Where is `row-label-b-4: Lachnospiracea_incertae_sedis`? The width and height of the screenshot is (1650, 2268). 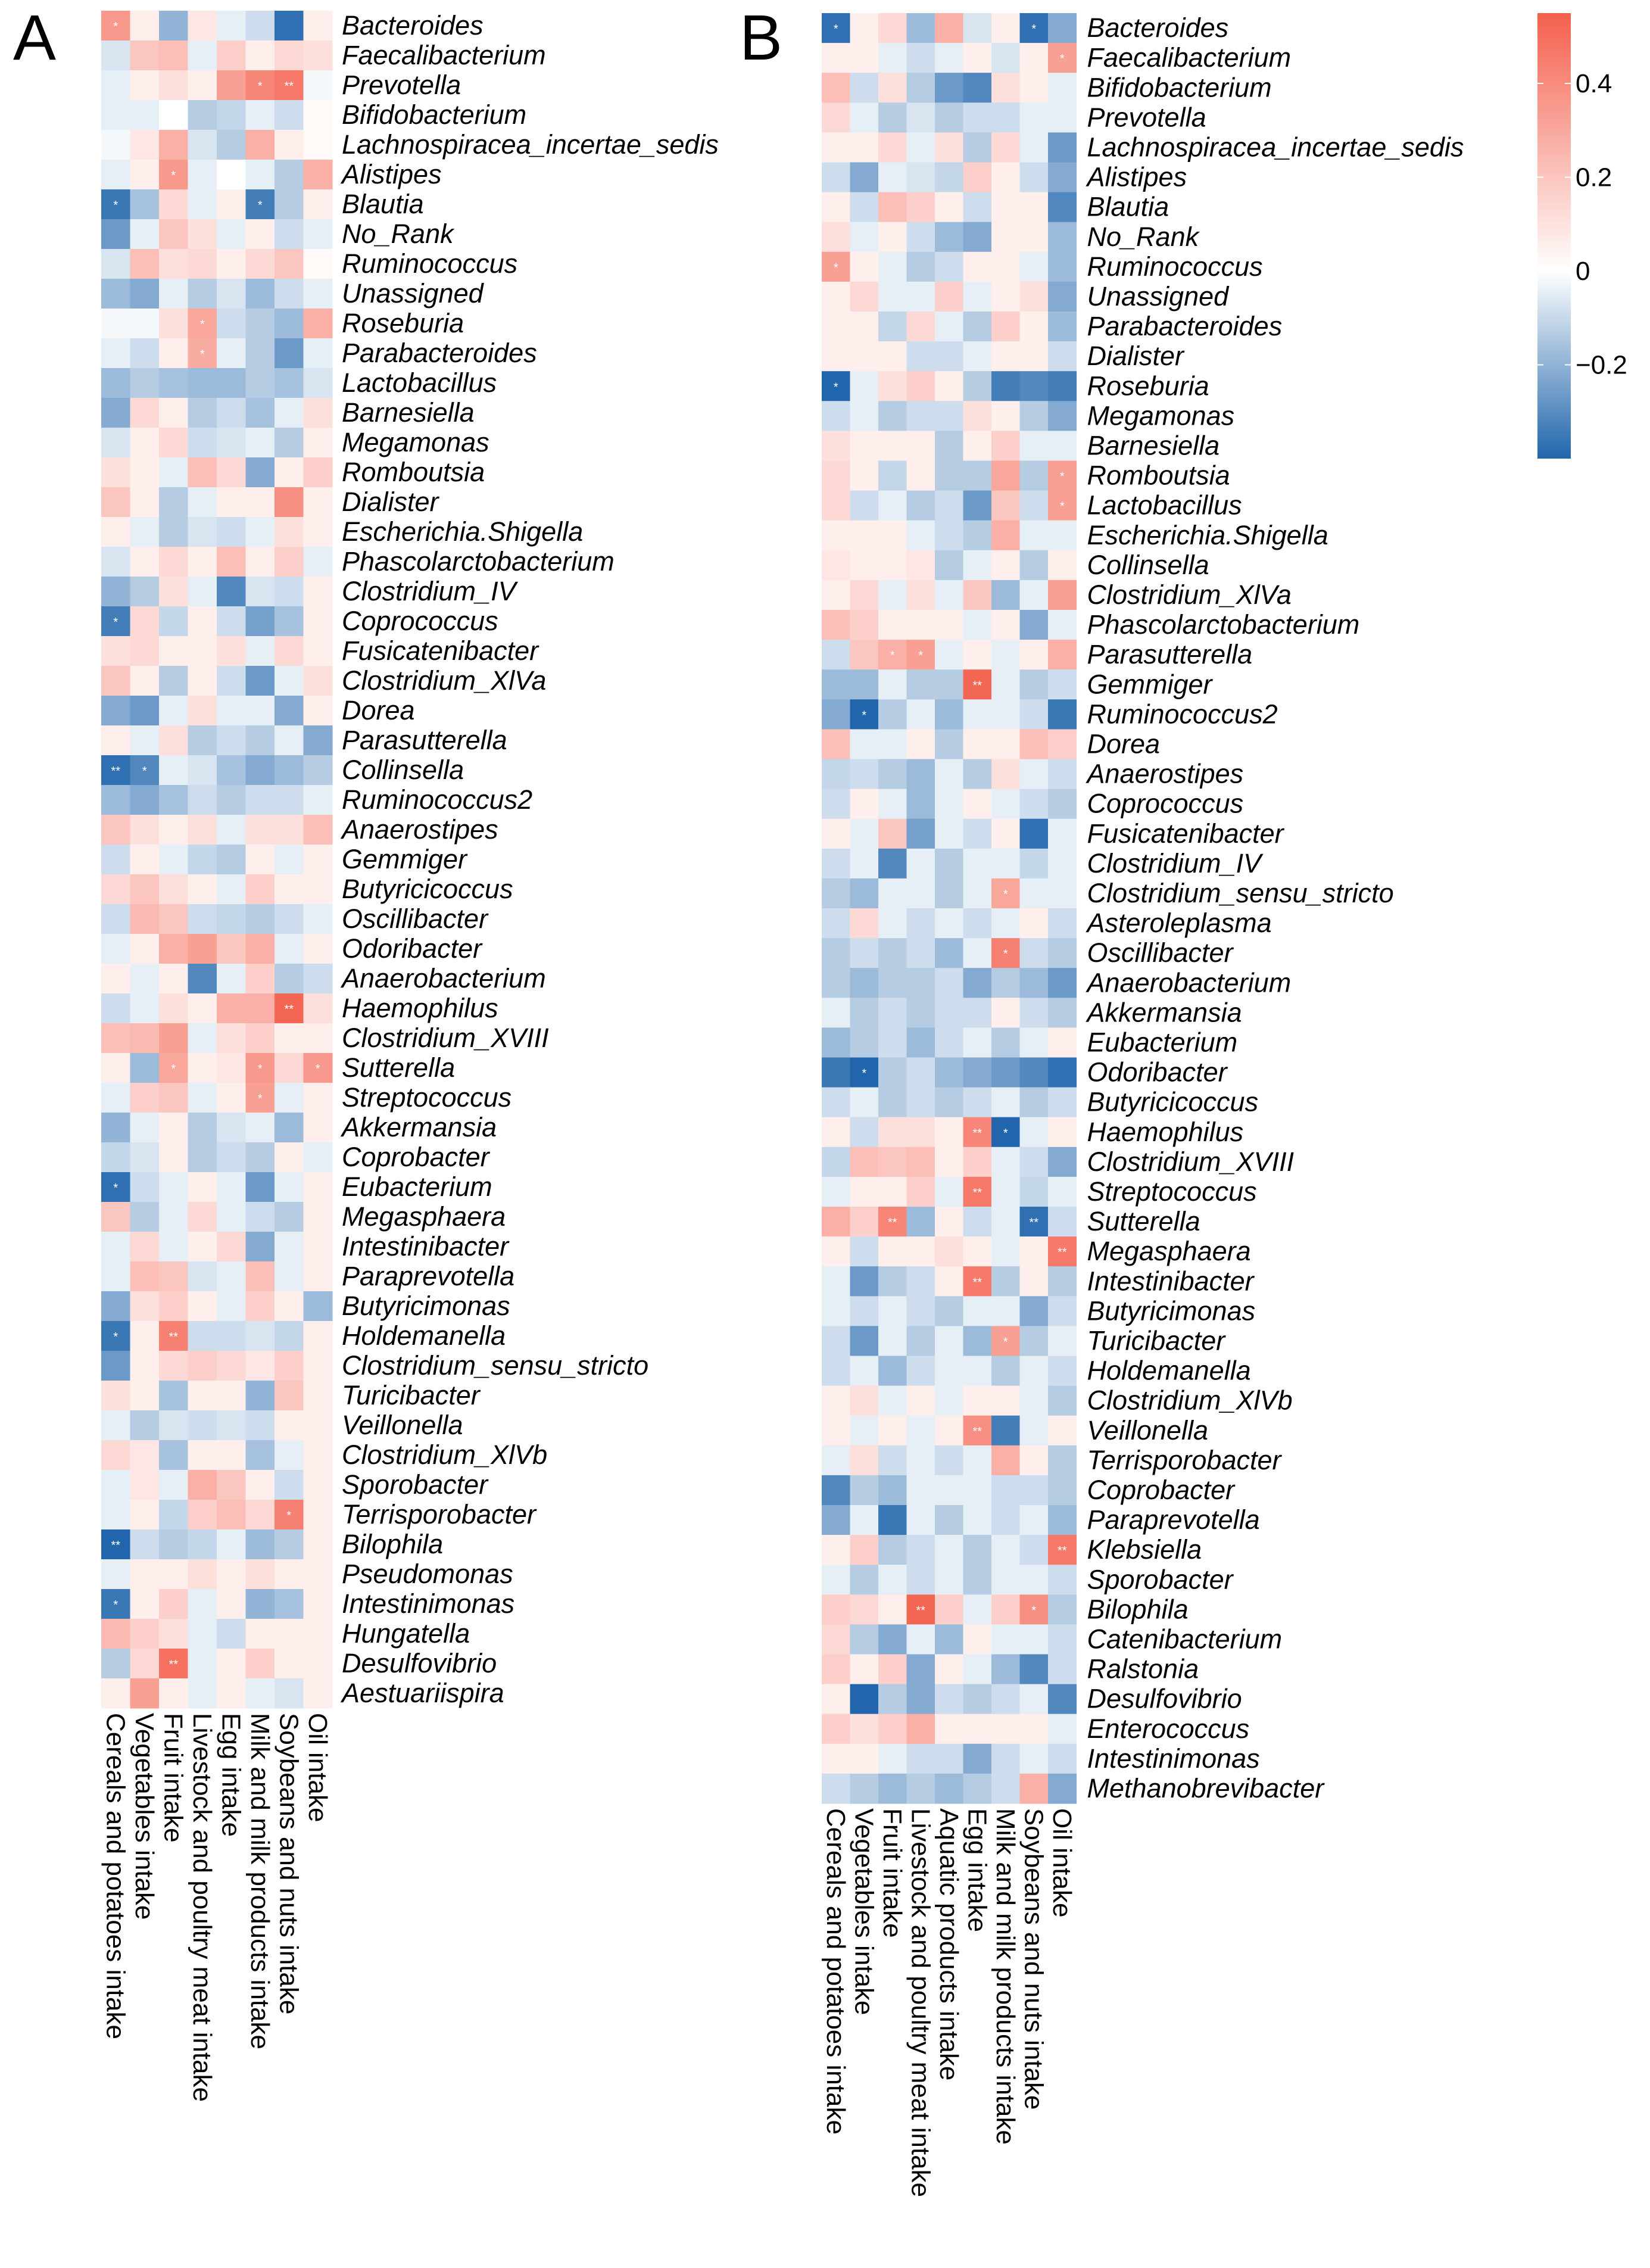 row-label-b-4: Lachnospiracea_incertae_sedis is located at coordinates (1276, 147).